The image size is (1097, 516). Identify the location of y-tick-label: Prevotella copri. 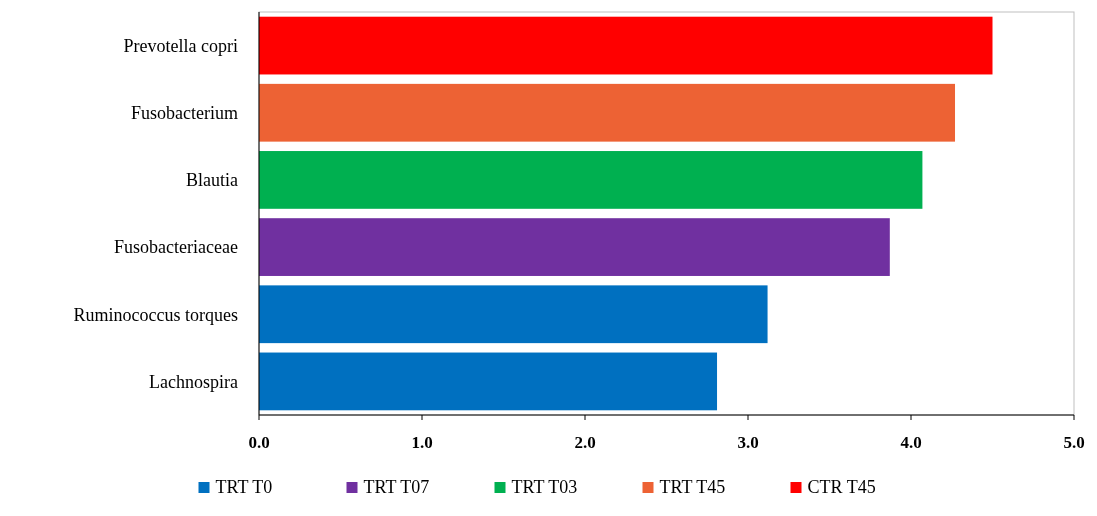
(180, 45).